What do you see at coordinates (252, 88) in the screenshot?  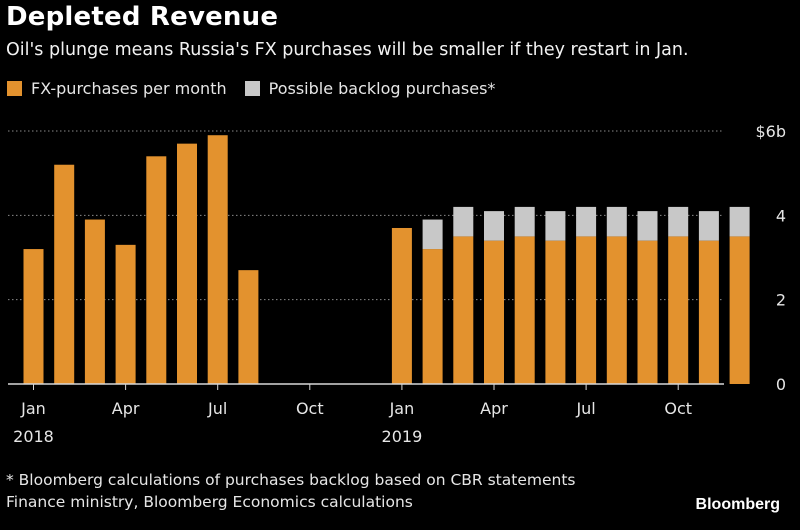 I see `legend-swatch-backlog` at bounding box center [252, 88].